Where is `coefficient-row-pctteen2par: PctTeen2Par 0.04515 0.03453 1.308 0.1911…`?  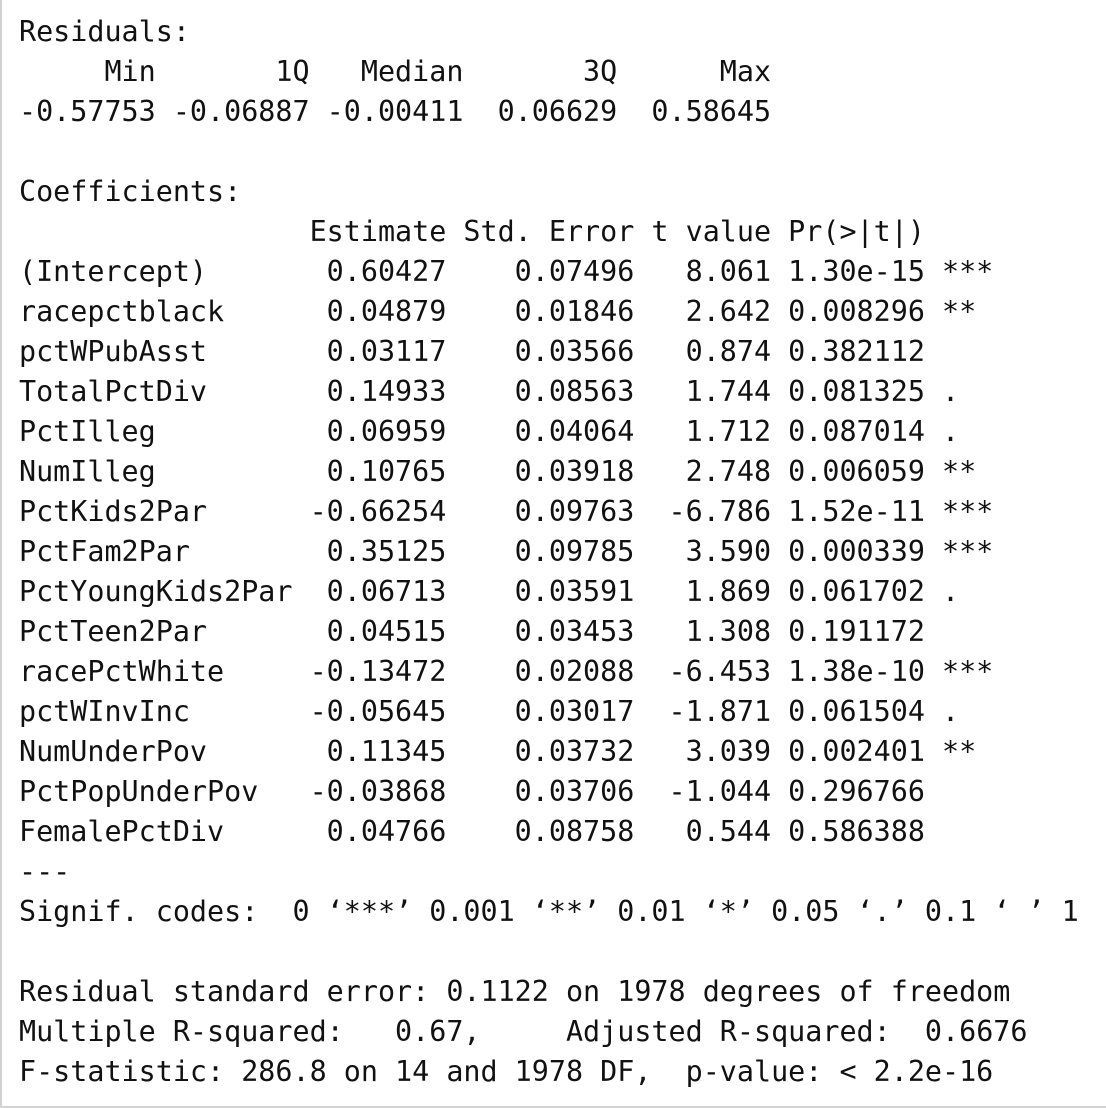
coefficient-row-pctteen2par: PctTeen2Par 0.04515 0.03453 1.308 0.1911… is located at coordinates (506, 631).